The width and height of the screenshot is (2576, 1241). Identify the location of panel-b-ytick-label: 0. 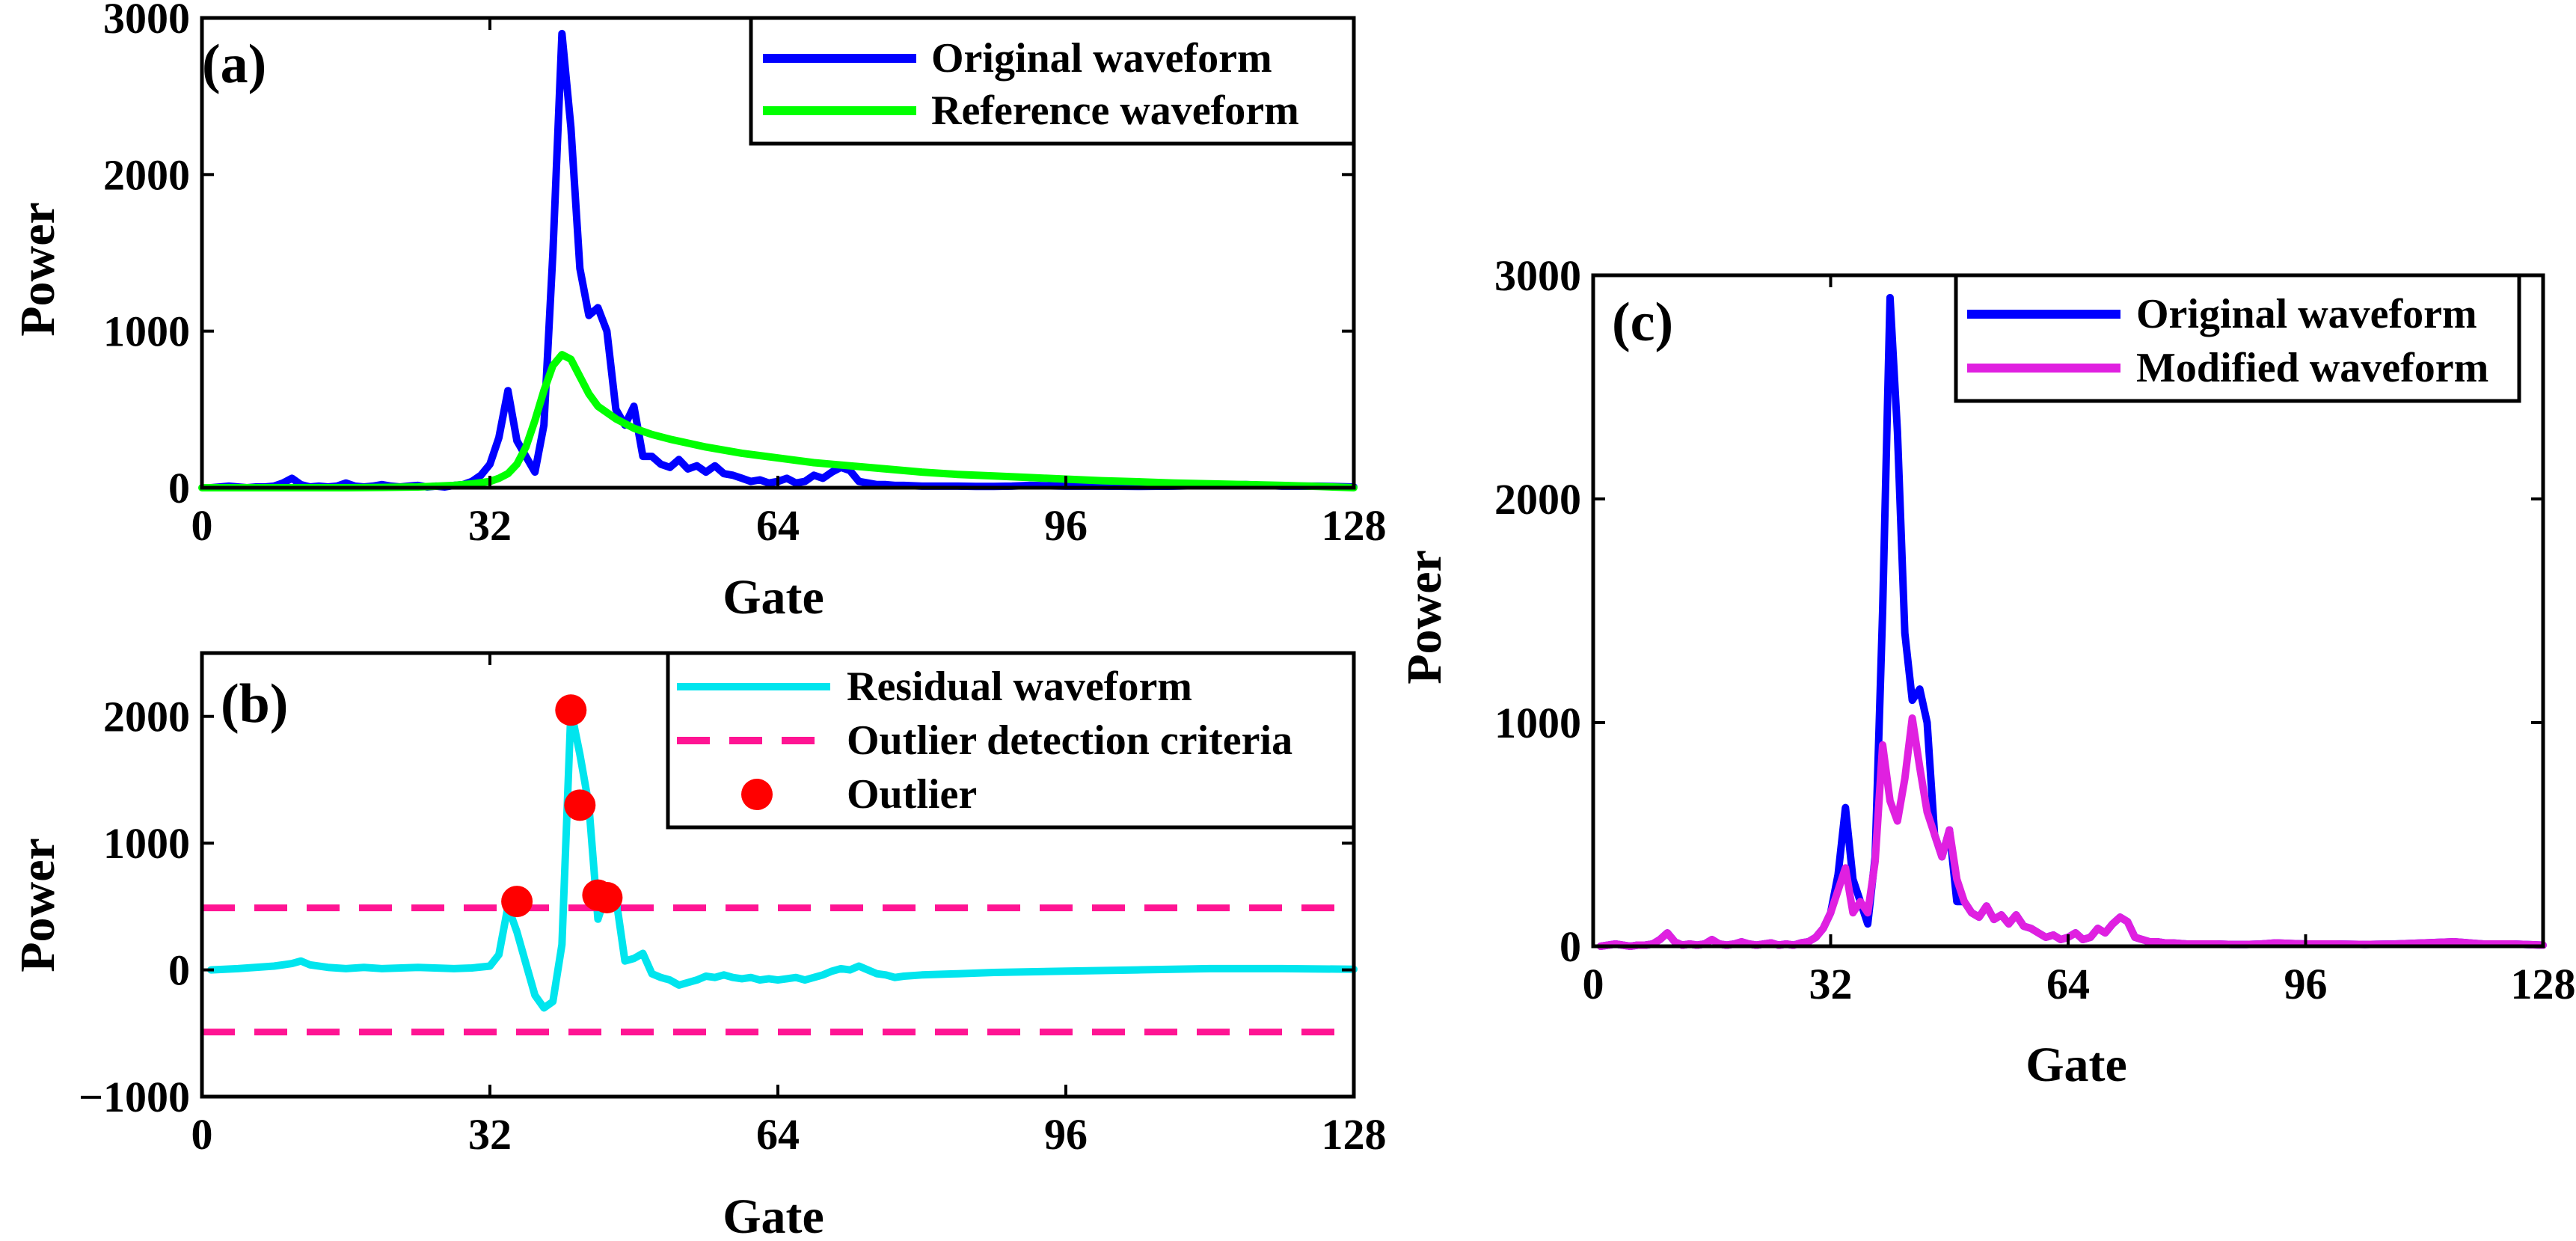
(179, 970).